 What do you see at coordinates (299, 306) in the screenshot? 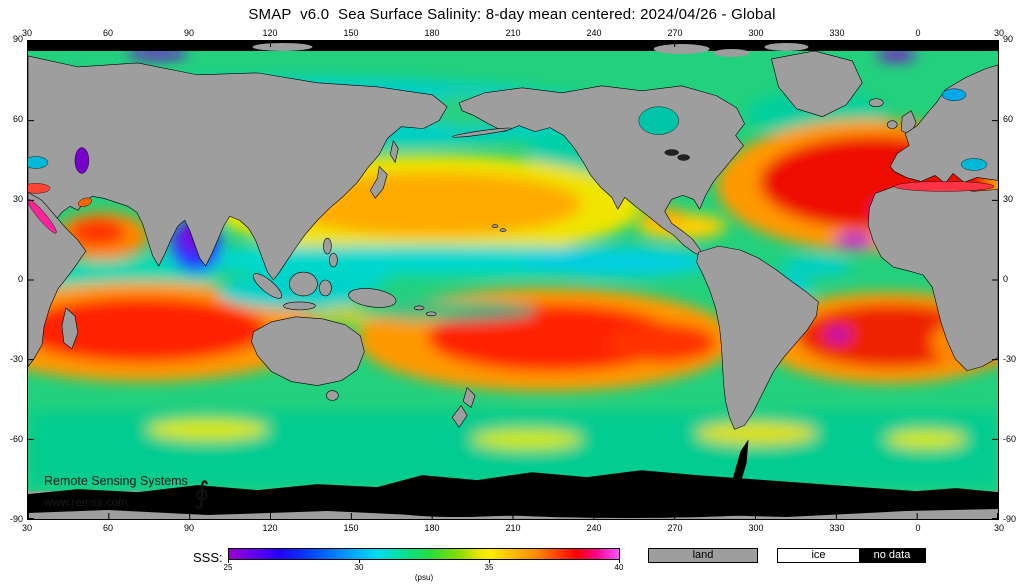
I see `land-java` at bounding box center [299, 306].